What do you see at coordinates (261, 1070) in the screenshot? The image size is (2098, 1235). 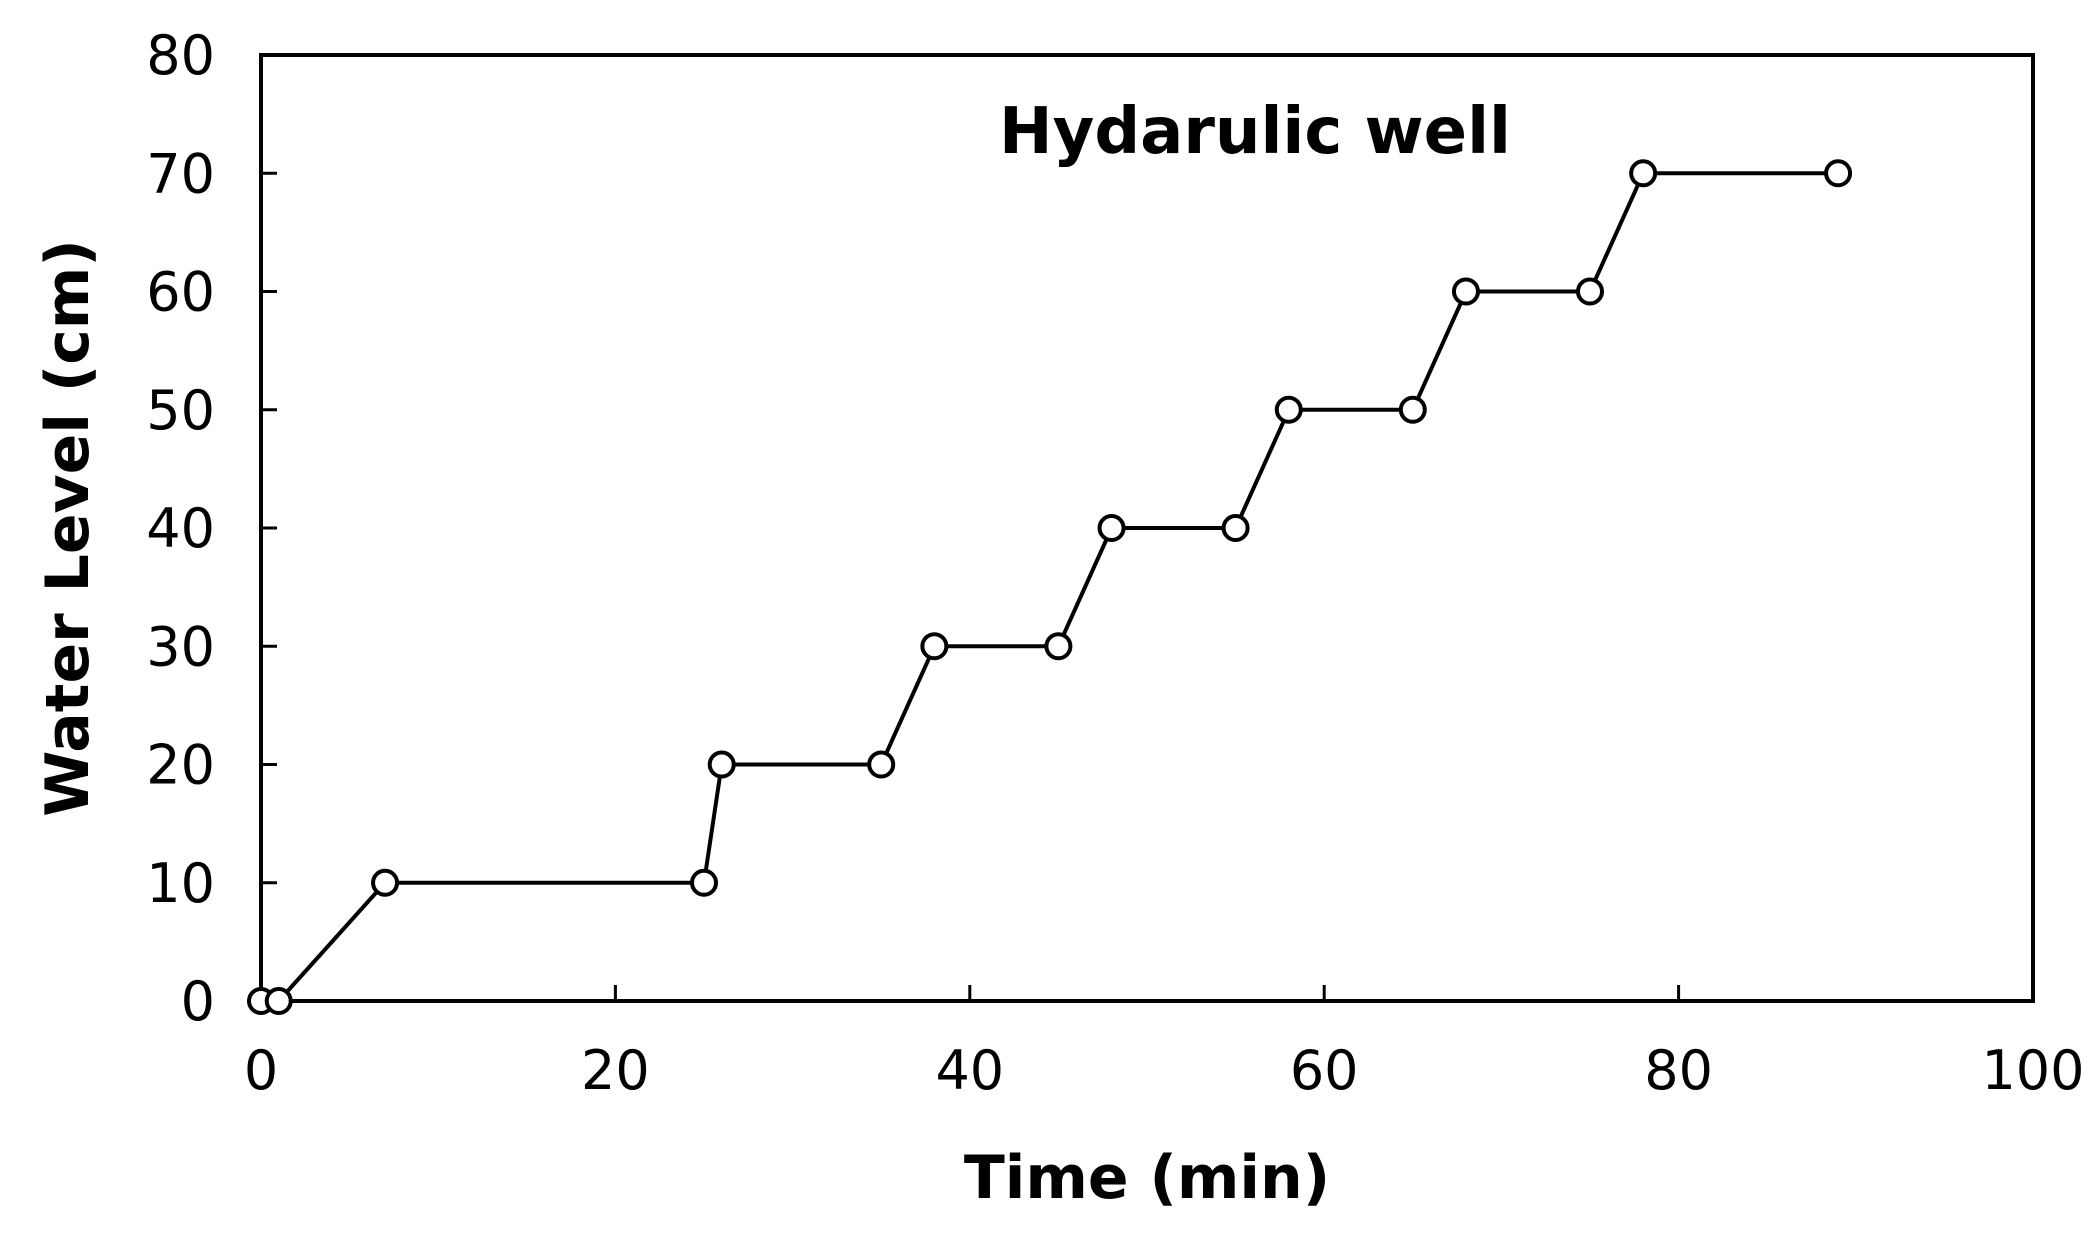 I see `x-tick-label: 0` at bounding box center [261, 1070].